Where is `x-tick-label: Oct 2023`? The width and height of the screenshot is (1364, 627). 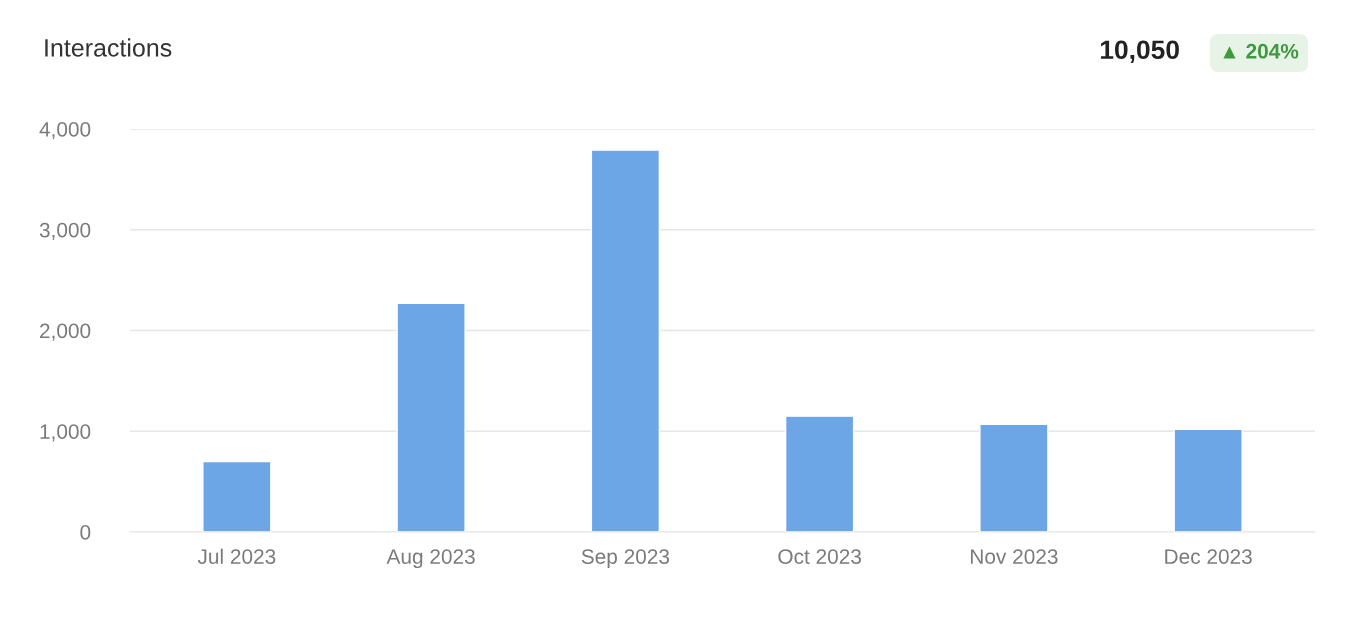
x-tick-label: Oct 2023 is located at coordinates (819, 556).